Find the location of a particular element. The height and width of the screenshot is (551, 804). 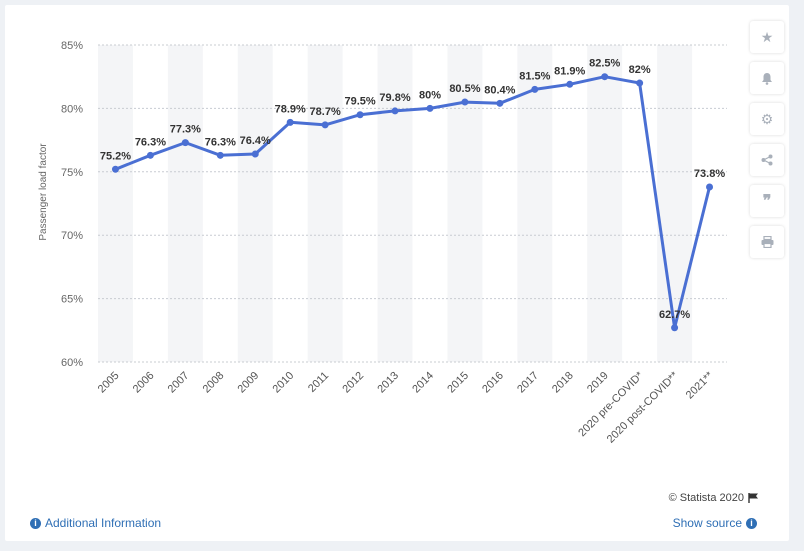

x-tick-label: 2010 is located at coordinates (284, 383).